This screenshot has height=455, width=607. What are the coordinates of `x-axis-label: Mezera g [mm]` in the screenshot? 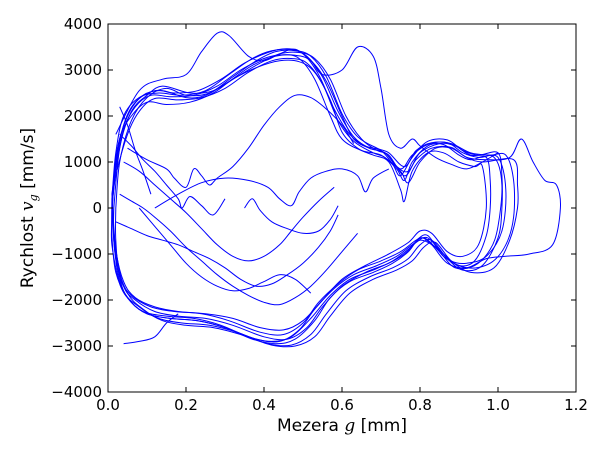 It's located at (342, 426).